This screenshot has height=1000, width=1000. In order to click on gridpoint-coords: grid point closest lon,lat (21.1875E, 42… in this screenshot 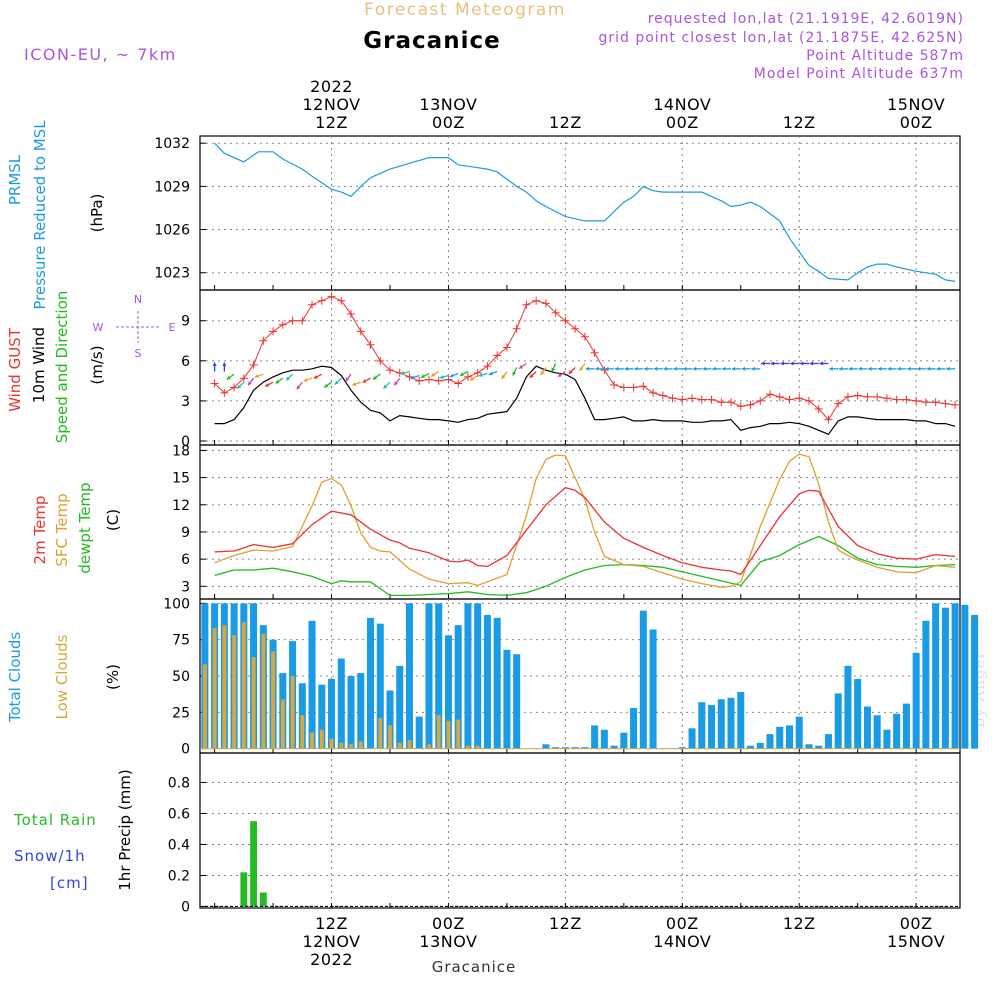, I will do `click(781, 38)`.